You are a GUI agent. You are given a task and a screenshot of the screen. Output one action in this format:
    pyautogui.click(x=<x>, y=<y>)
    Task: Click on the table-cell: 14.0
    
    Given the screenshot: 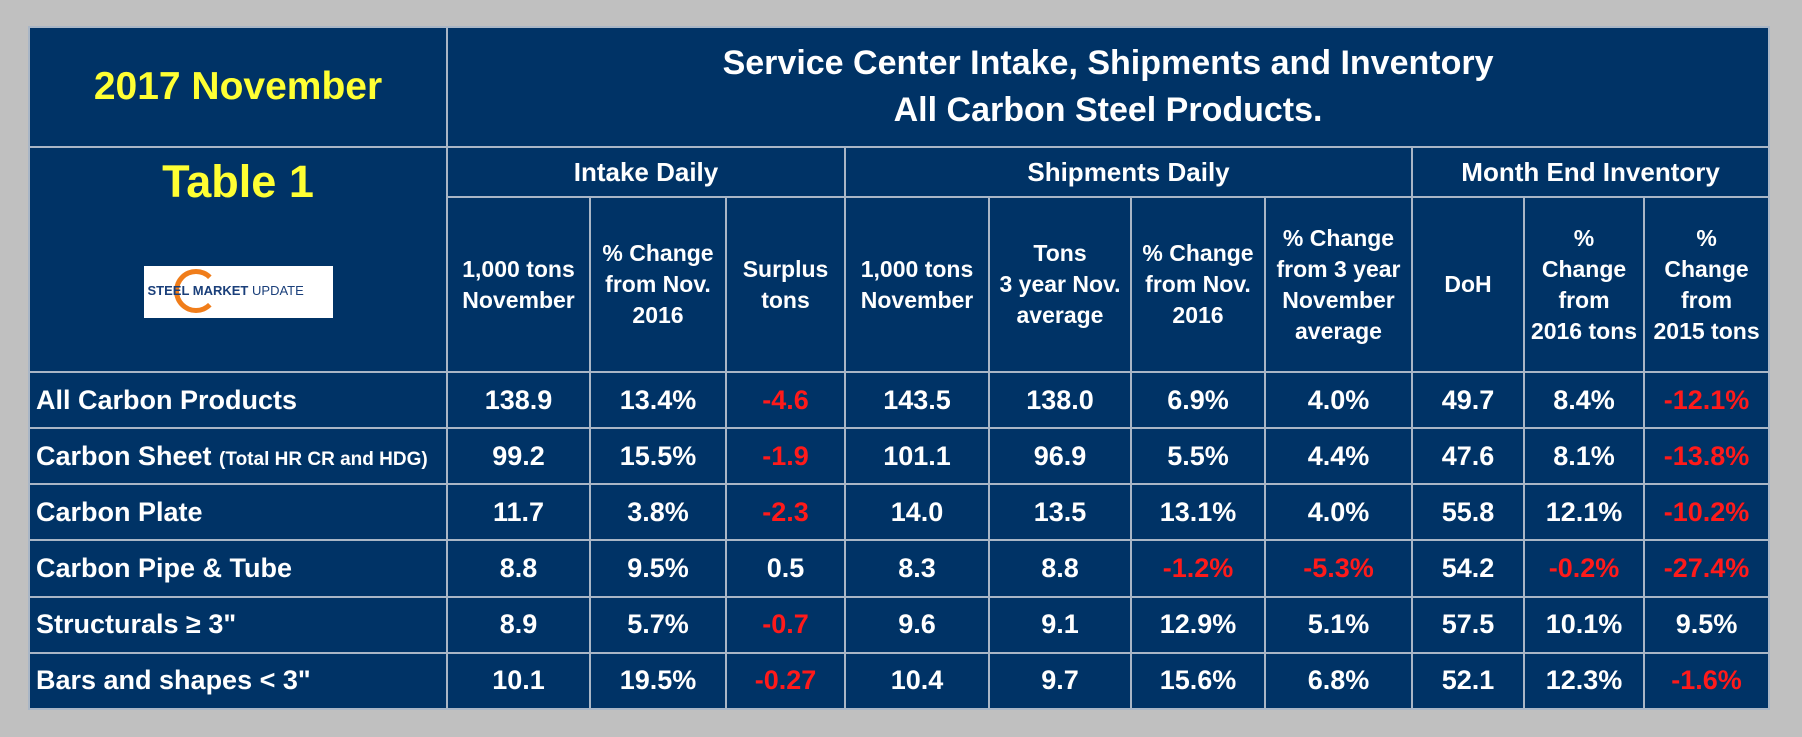 What is the action you would take?
    pyautogui.click(x=917, y=512)
    